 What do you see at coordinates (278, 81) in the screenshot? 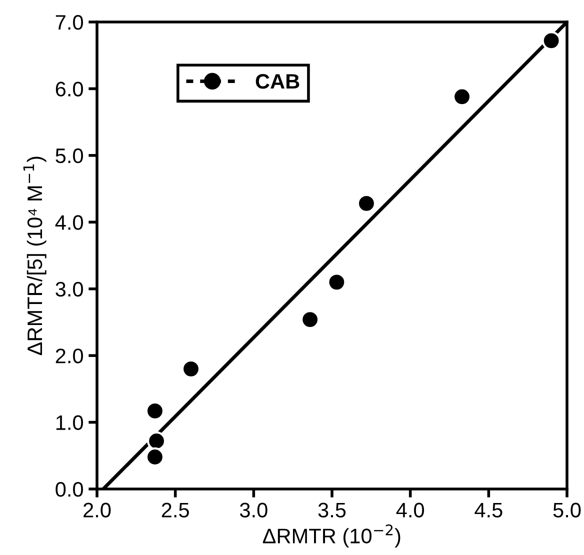
I see `legend-label: CAB` at bounding box center [278, 81].